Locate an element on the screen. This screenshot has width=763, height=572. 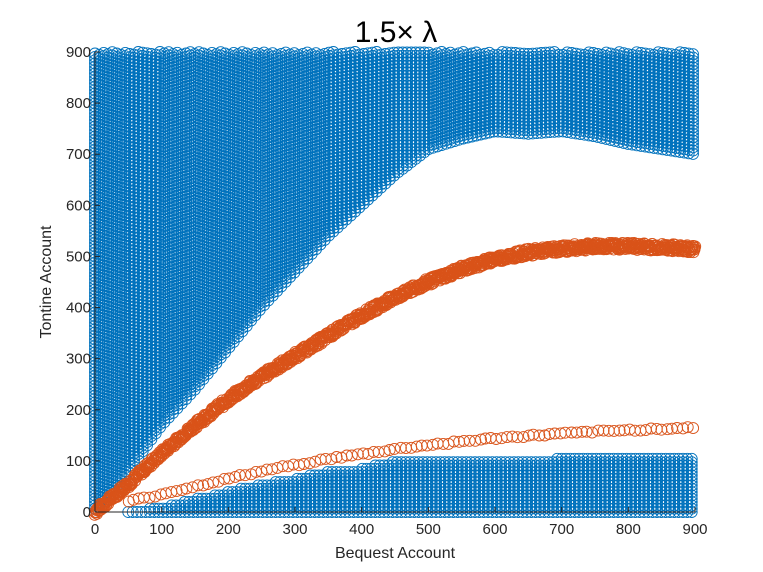
chart-title: 1.5× λ is located at coordinates (396, 32).